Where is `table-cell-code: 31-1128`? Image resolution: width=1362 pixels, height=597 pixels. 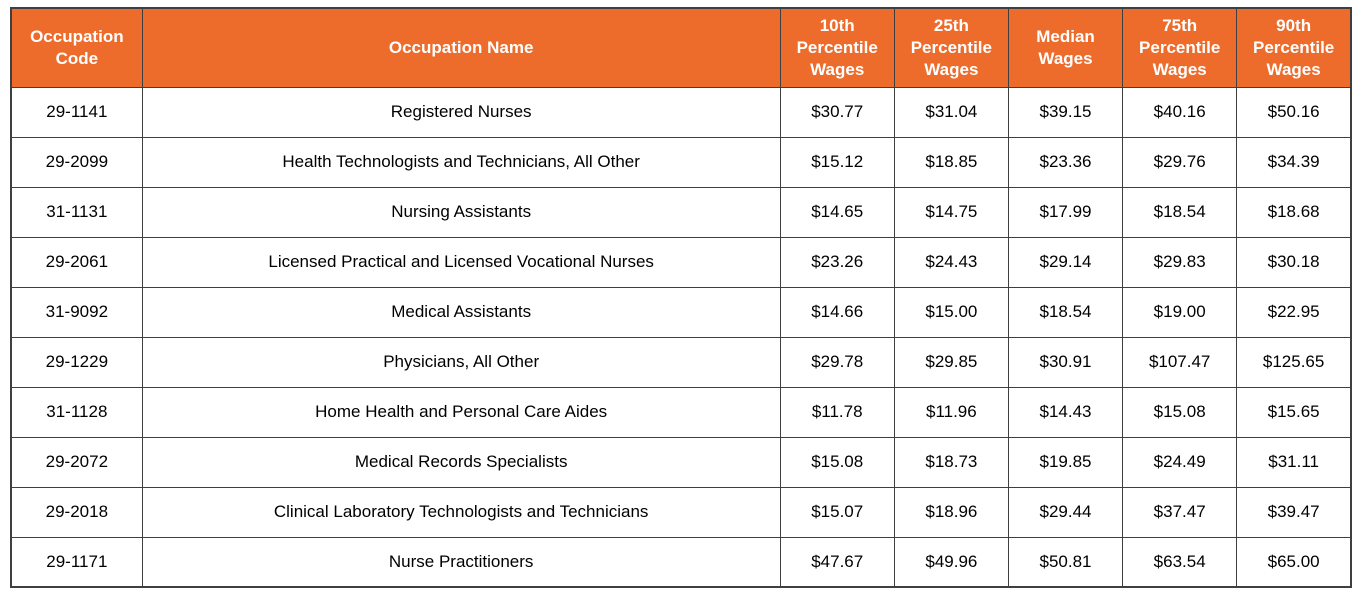 table-cell-code: 31-1128 is located at coordinates (76, 412).